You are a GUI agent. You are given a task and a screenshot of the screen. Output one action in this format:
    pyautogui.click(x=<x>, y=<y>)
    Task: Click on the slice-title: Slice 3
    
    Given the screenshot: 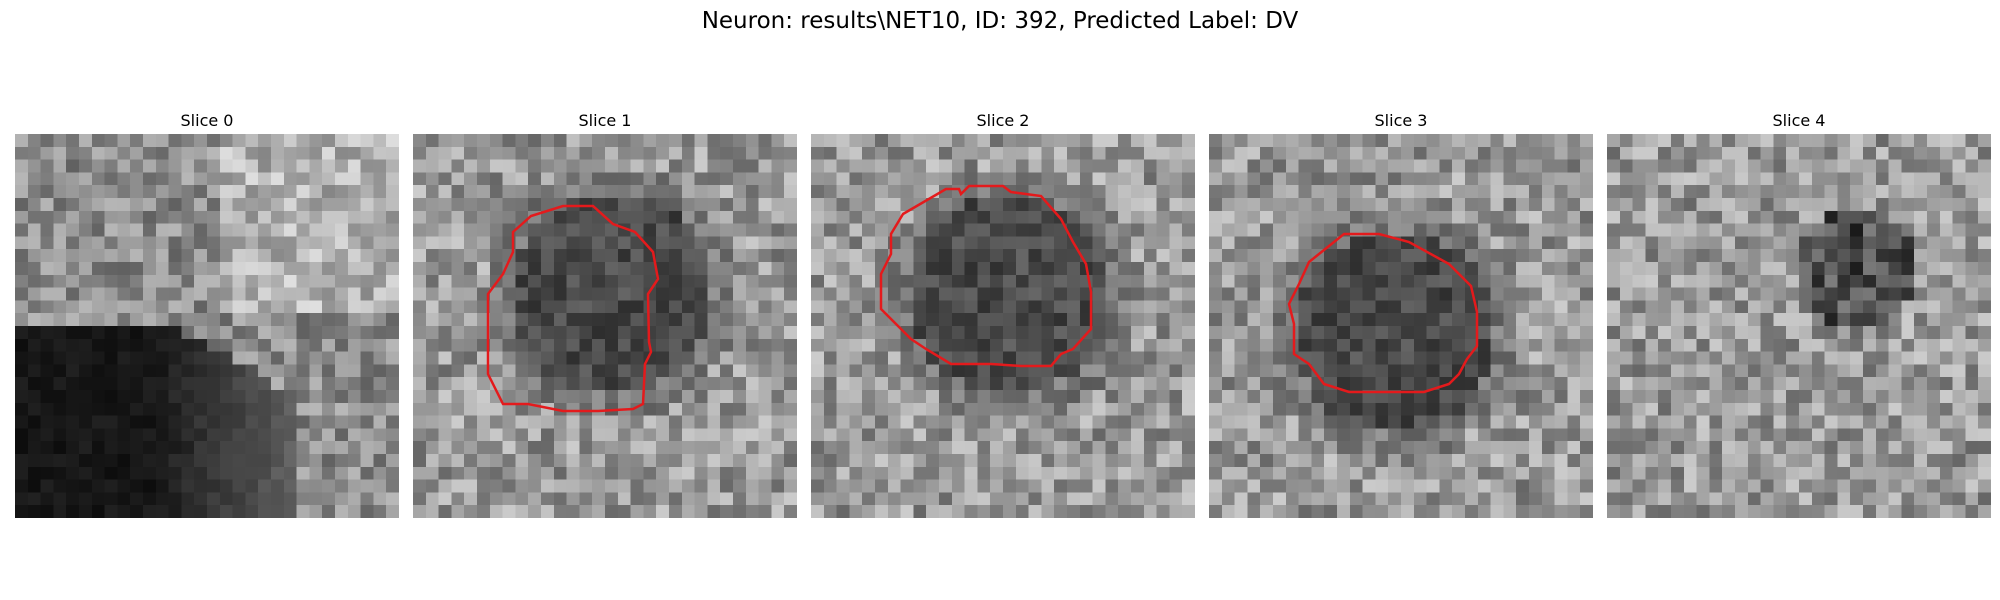 What is the action you would take?
    pyautogui.click(x=1401, y=120)
    